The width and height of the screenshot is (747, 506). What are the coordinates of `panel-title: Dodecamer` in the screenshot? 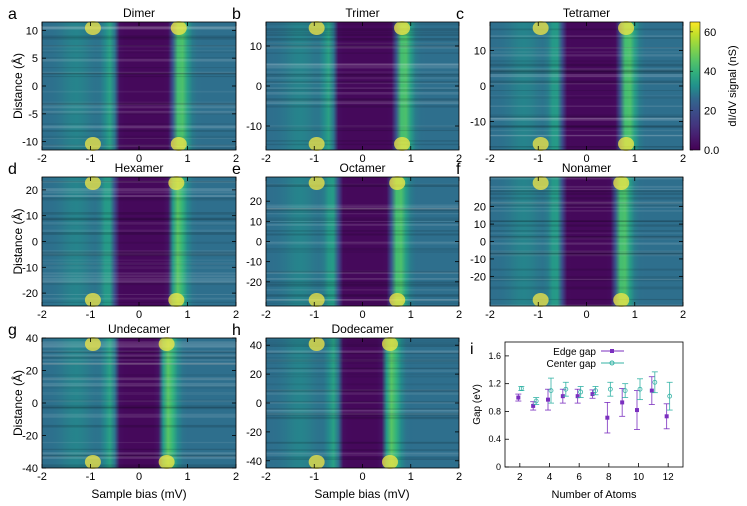 It's located at (362, 329).